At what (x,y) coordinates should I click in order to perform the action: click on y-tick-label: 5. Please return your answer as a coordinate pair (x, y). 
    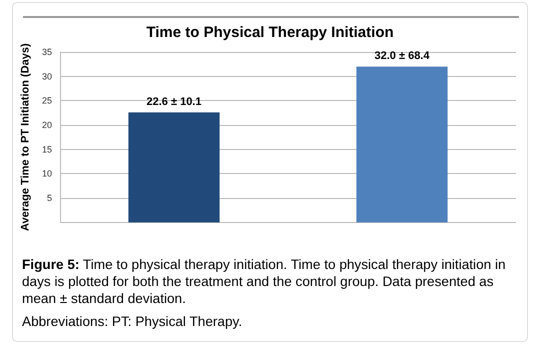
    Looking at the image, I should click on (49, 198).